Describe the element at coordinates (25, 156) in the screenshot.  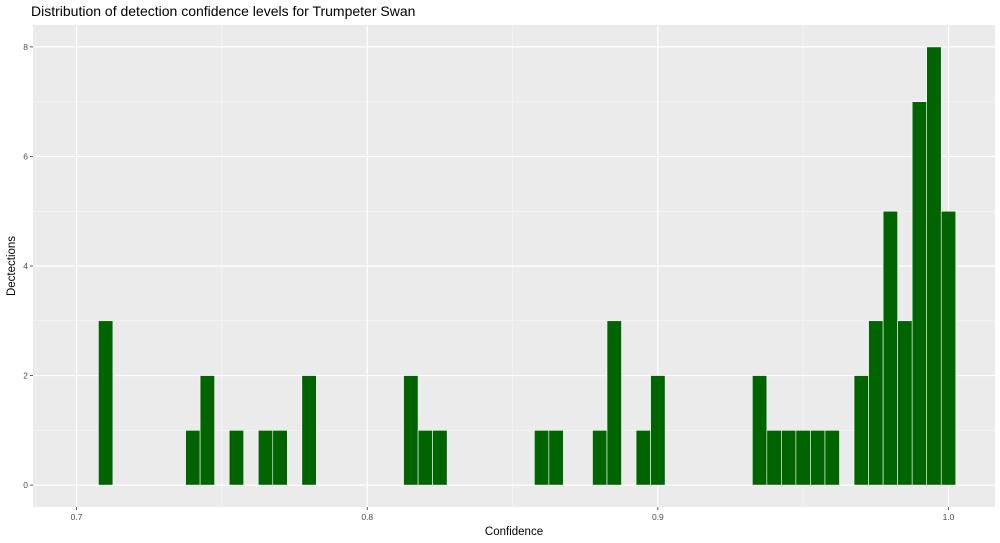
I see `y-tick-label: 6` at that location.